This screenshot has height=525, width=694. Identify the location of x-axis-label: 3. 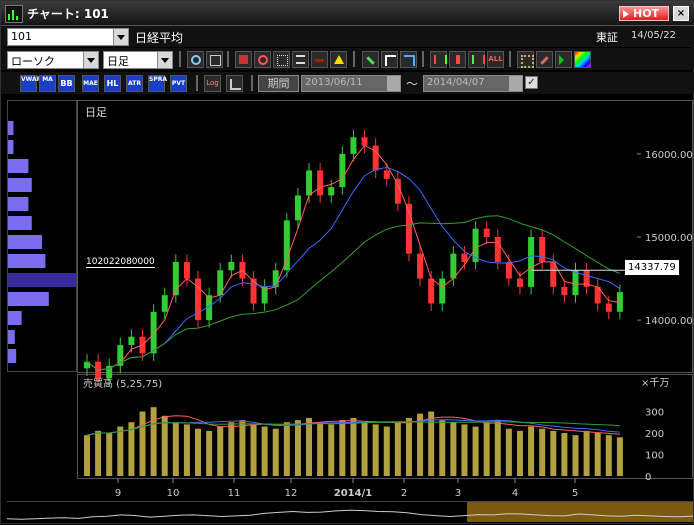
(458, 493).